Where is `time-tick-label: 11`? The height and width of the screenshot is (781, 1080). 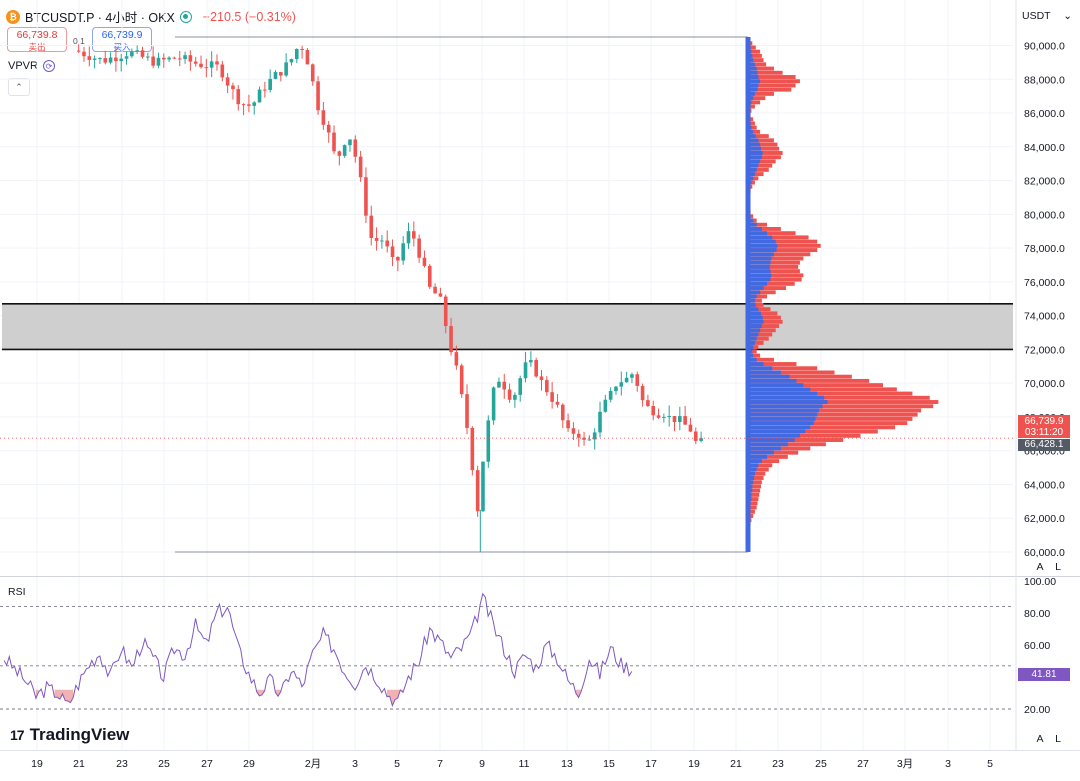
time-tick-label: 11 is located at coordinates (524, 764).